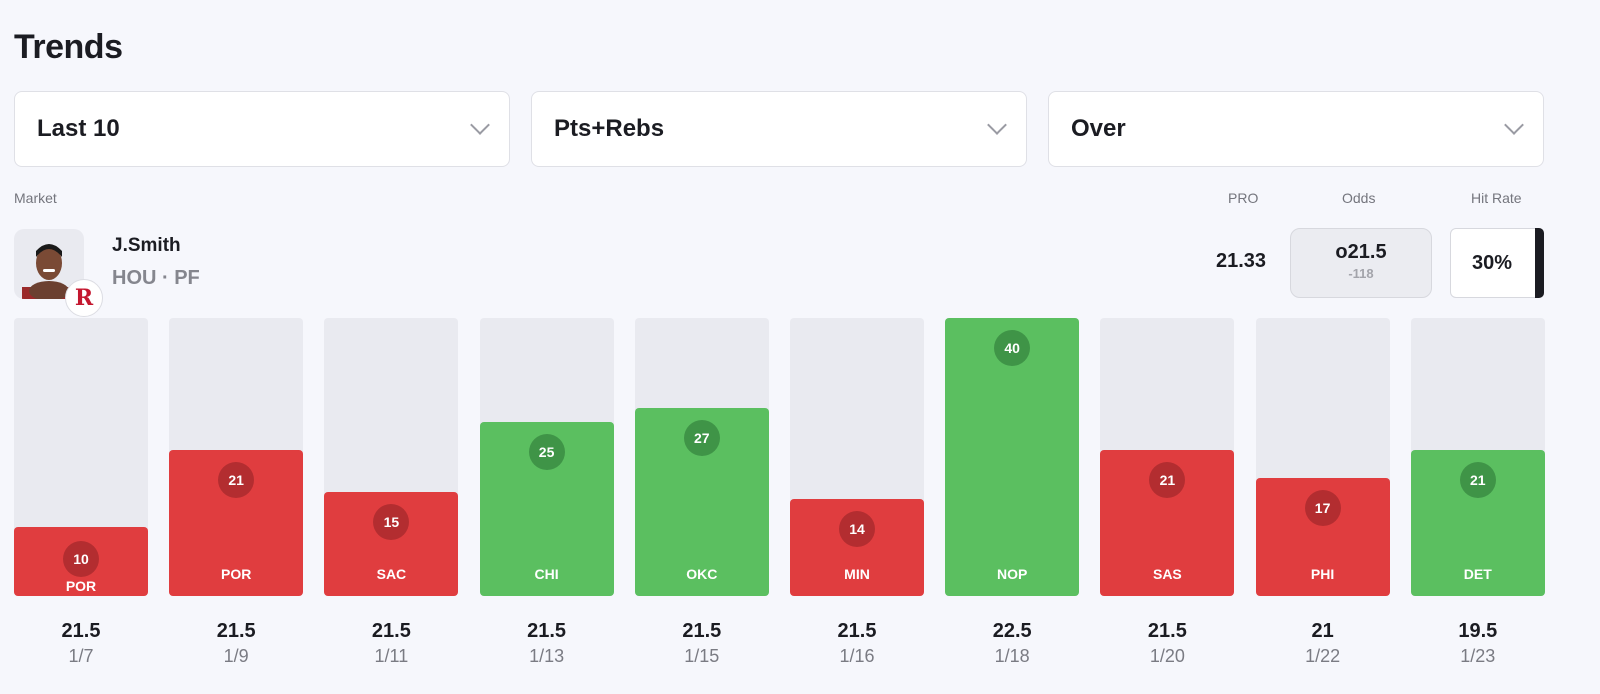  I want to click on bar-track: 21 POR, so click(236, 457).